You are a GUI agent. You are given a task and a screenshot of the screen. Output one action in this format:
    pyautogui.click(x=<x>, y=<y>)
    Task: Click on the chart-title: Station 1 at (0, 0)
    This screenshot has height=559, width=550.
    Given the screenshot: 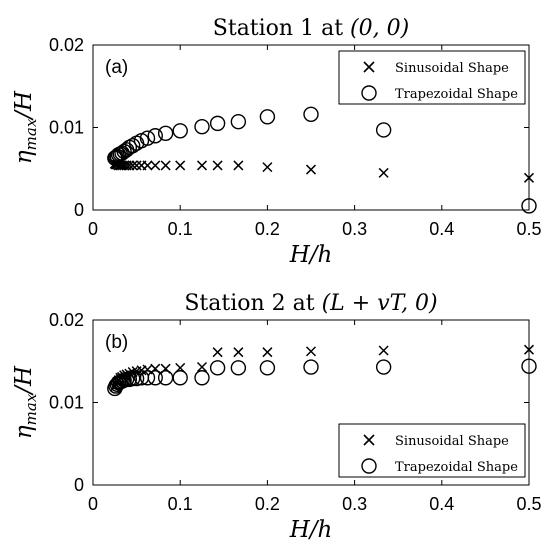 What is the action you would take?
    pyautogui.click(x=311, y=28)
    